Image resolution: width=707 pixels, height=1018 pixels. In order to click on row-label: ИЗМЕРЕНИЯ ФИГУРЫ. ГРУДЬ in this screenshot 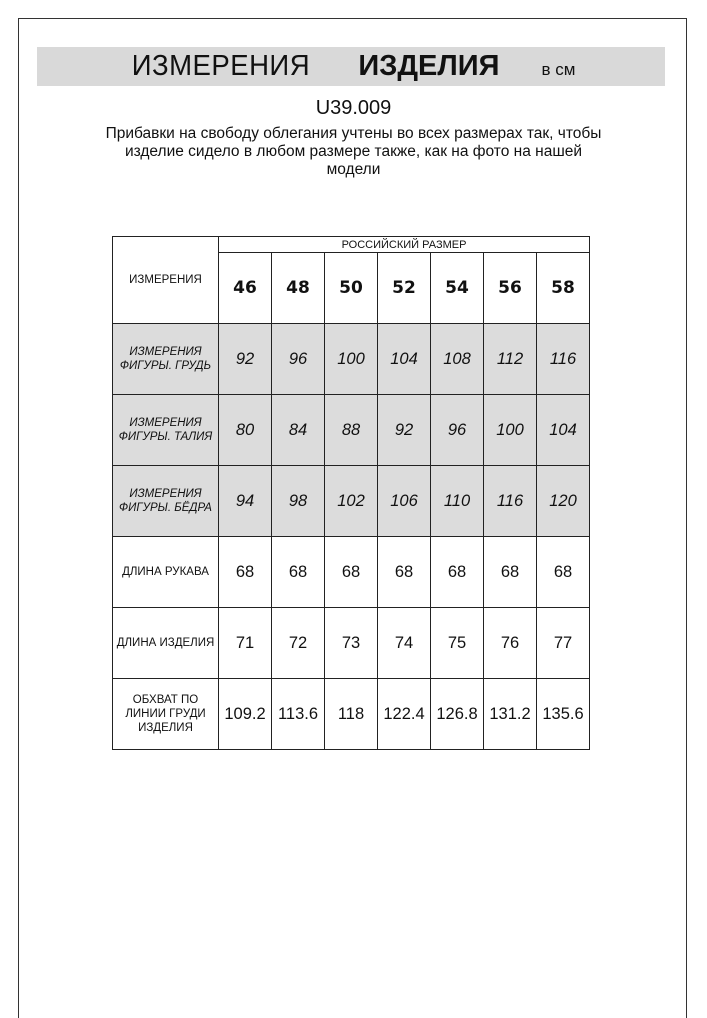, I will do `click(165, 359)`.